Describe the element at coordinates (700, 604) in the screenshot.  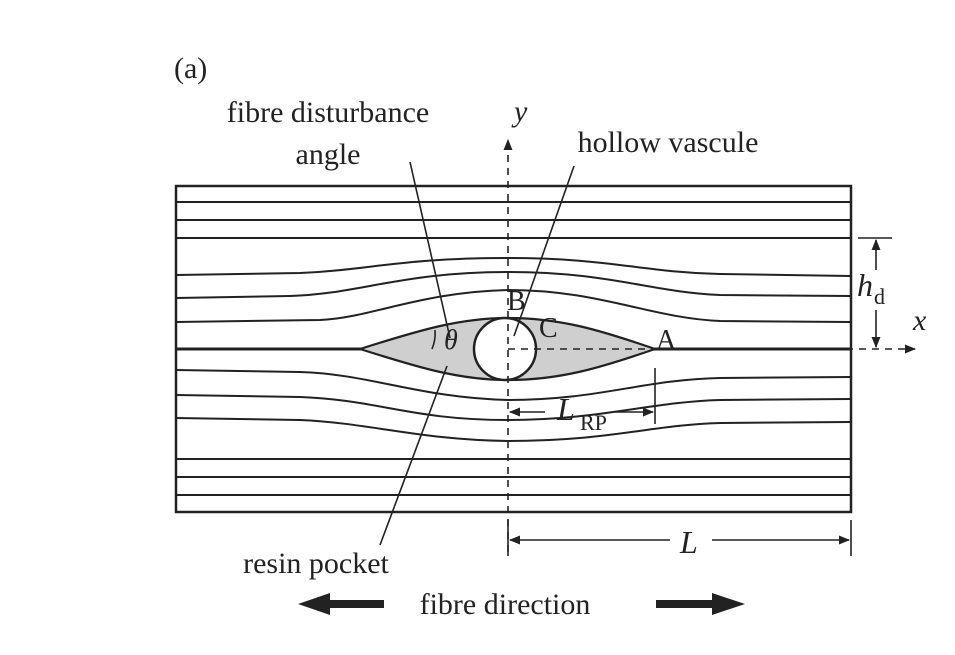
I see `fibre-direction-right-arrow` at that location.